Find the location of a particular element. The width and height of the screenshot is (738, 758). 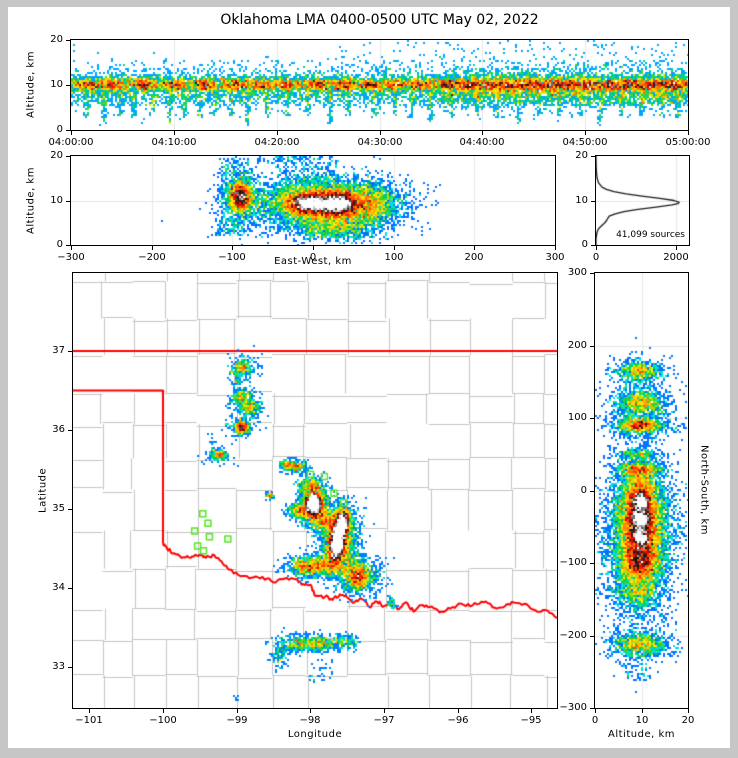

tick-label: 33 is located at coordinates (58, 666).